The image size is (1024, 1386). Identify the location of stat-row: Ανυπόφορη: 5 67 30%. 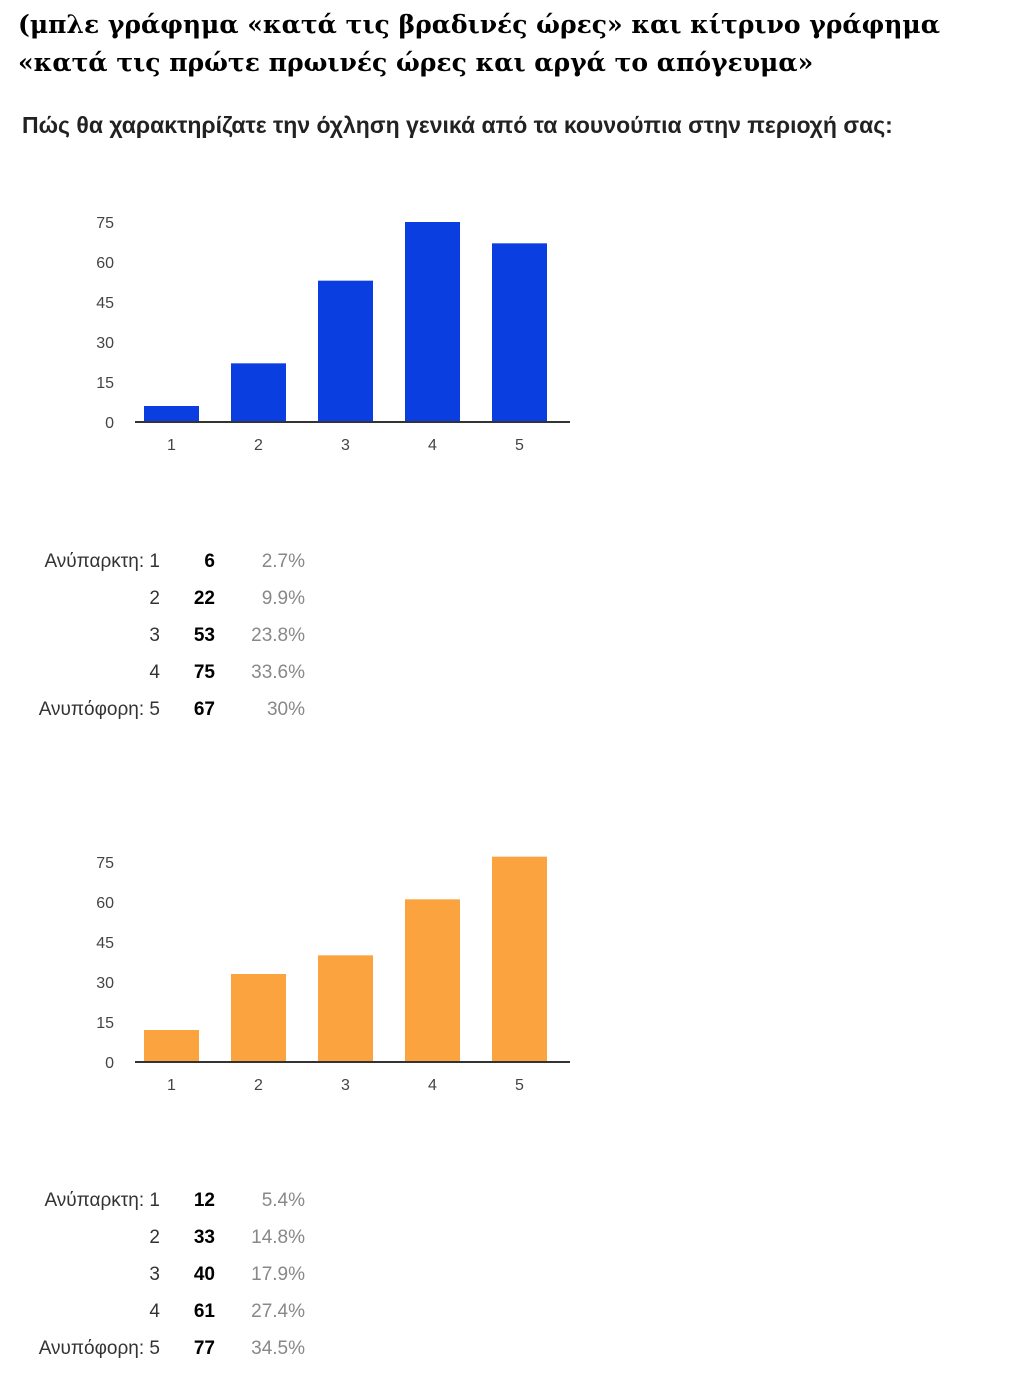
(165, 717).